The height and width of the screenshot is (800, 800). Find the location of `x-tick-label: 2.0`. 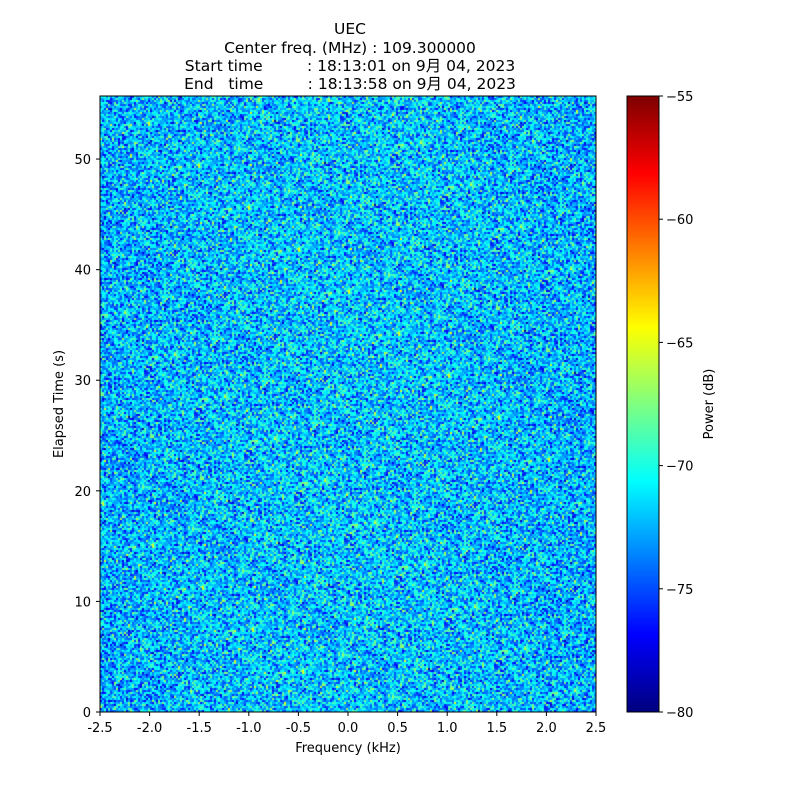

x-tick-label: 2.0 is located at coordinates (546, 728).